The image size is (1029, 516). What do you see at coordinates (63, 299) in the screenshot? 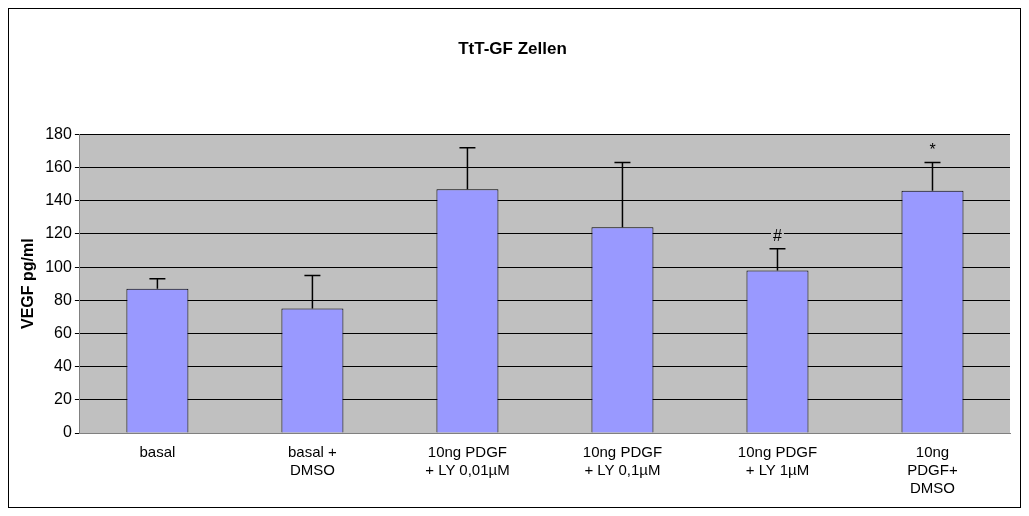
I see `y-tick-label: 80` at bounding box center [63, 299].